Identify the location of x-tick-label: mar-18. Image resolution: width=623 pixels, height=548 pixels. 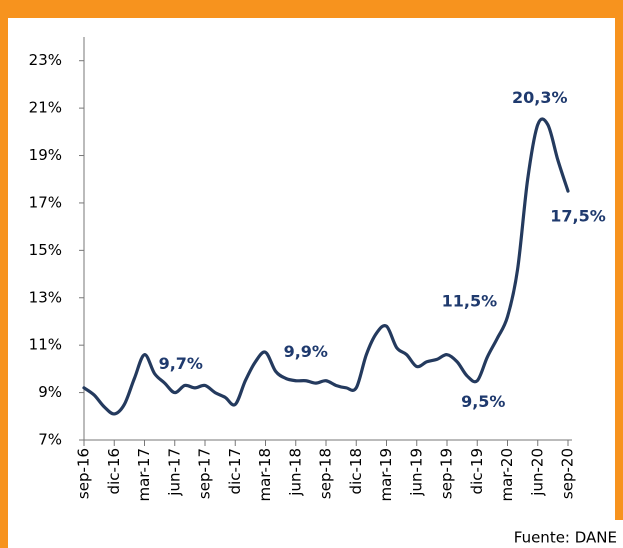
(265, 475).